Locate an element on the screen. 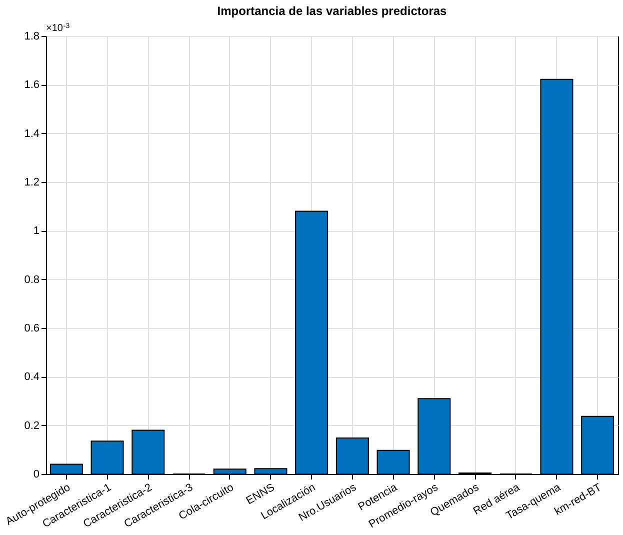  y-tick-label: 0.4 is located at coordinates (32, 377).